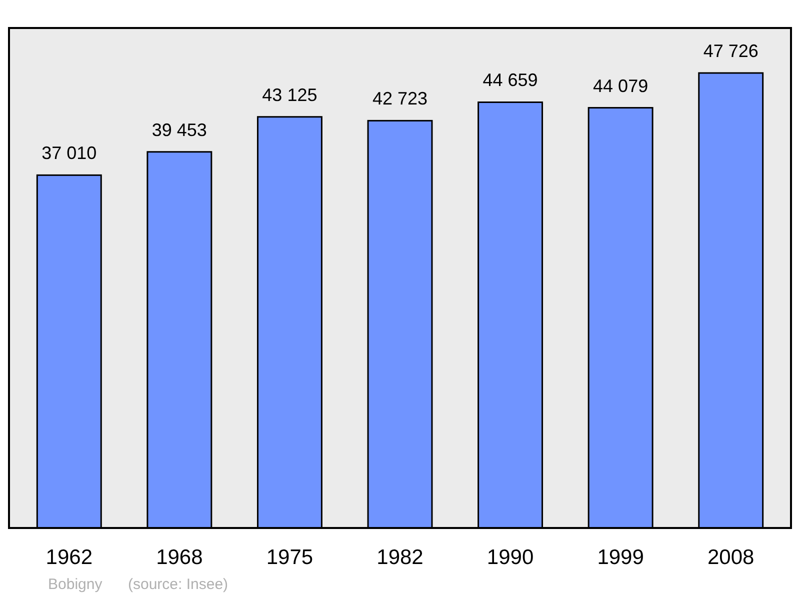 This screenshot has width=800, height=598. What do you see at coordinates (290, 557) in the screenshot?
I see `x-tick-label: 1975` at bounding box center [290, 557].